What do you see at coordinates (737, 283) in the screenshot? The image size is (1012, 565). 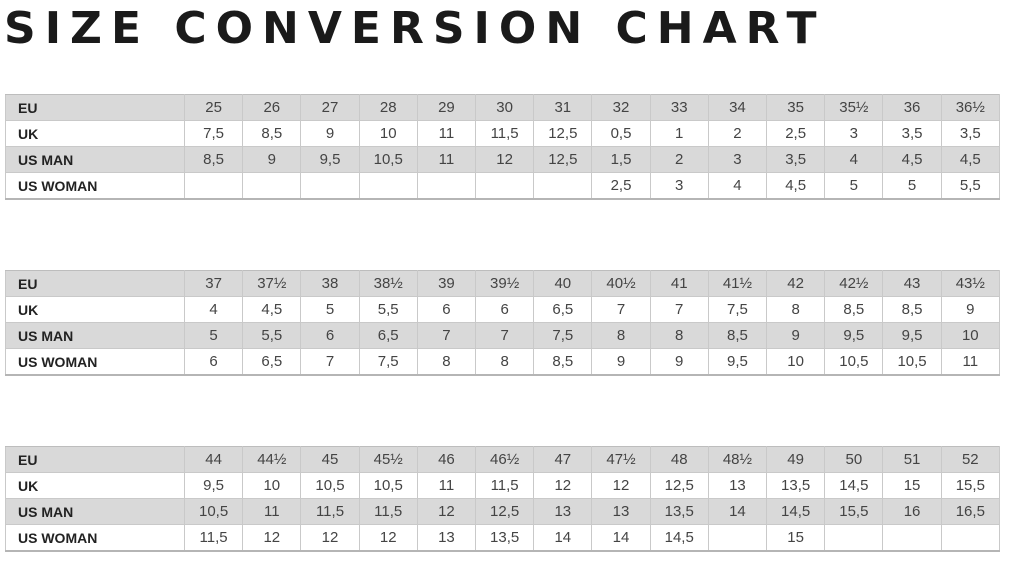 I see `table-cell: 41½` at bounding box center [737, 283].